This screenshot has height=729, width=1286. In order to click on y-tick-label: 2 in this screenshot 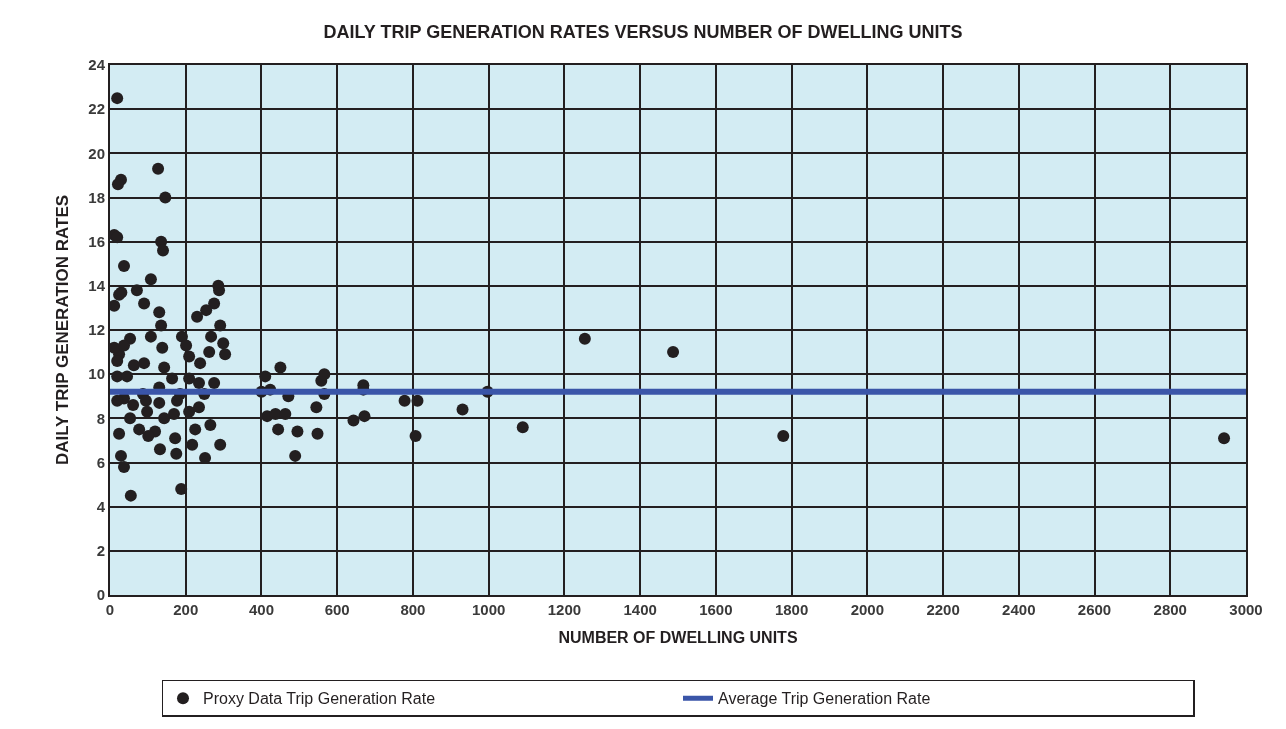, I will do `click(100, 551)`.